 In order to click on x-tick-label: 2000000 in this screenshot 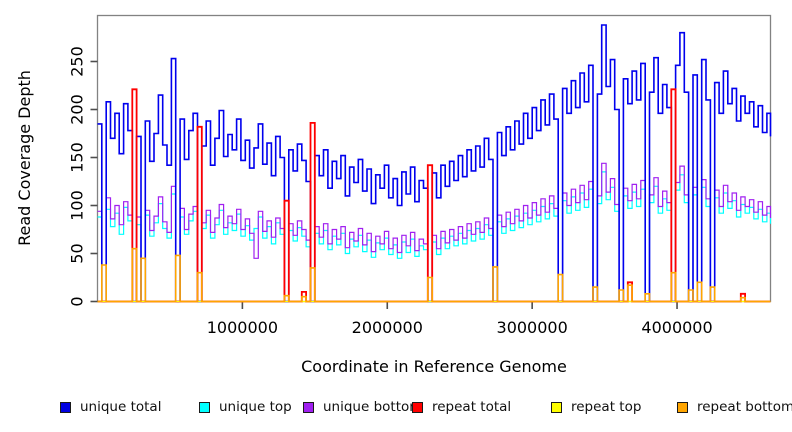, I will do `click(387, 327)`.